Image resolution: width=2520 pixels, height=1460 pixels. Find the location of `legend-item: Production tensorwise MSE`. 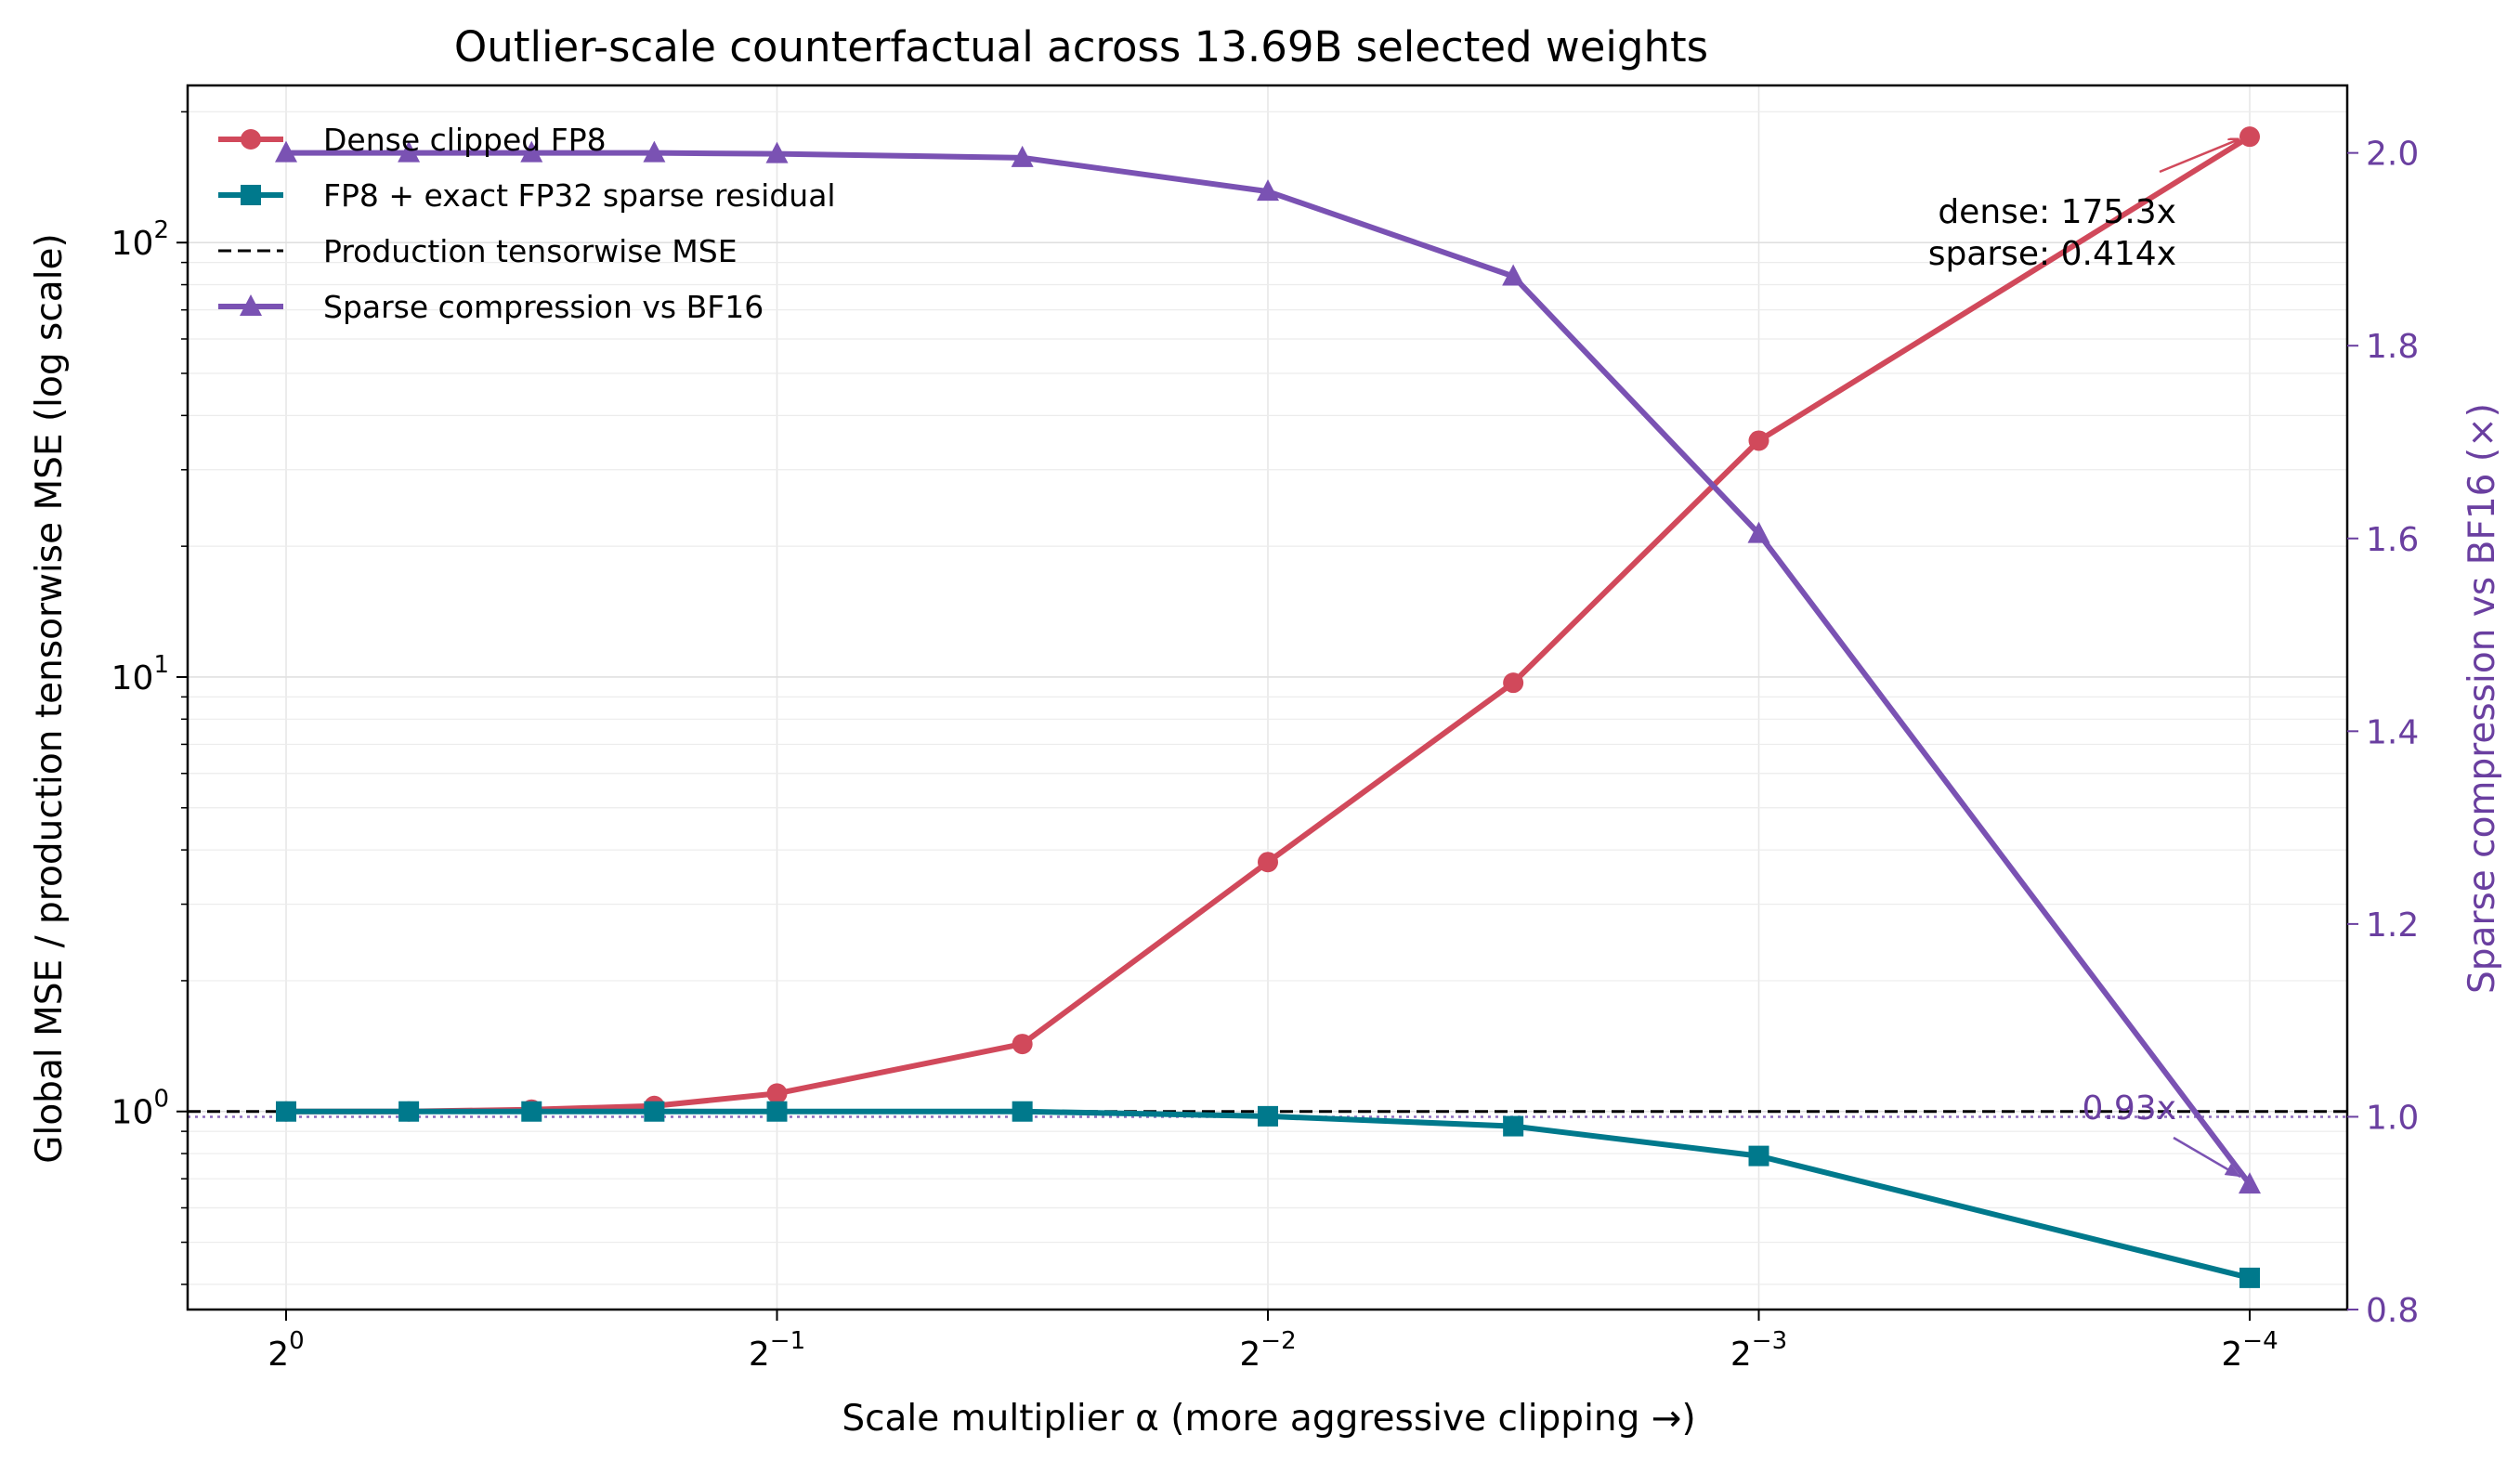

legend-item: Production tensorwise MSE is located at coordinates (478, 251).